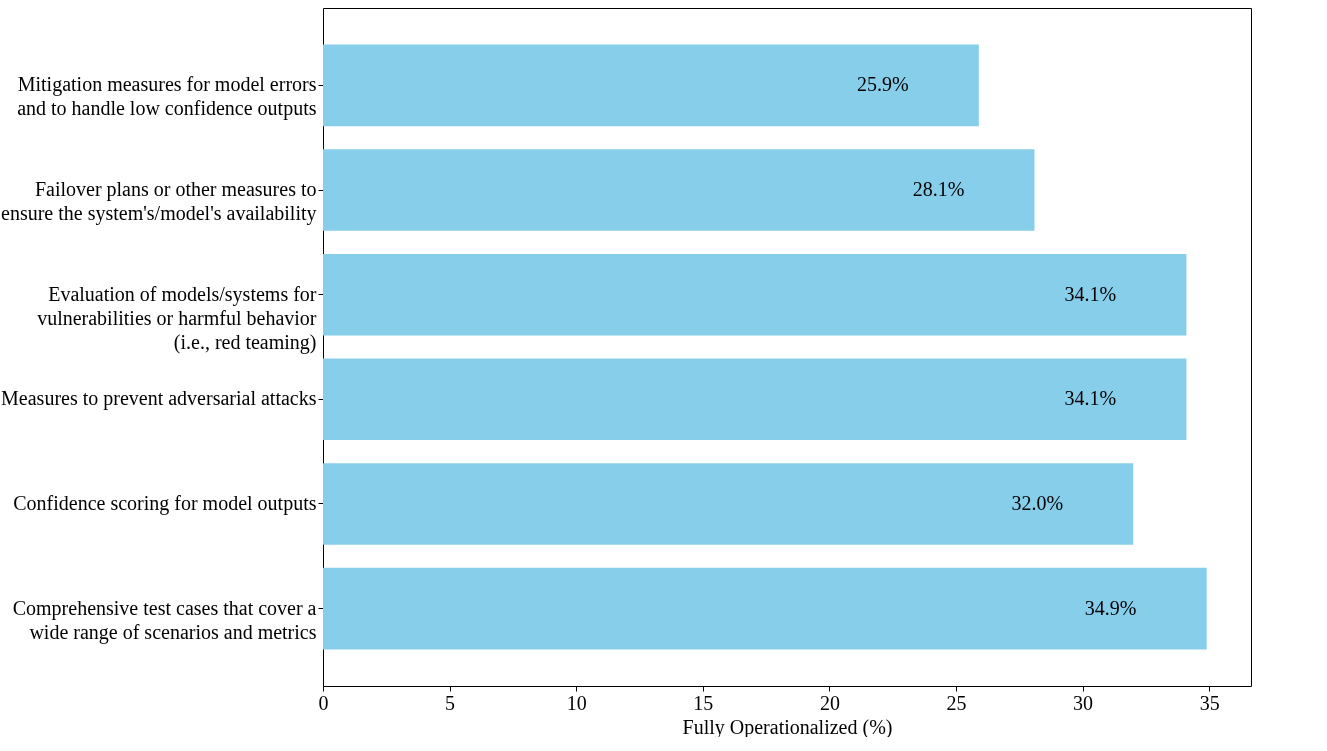 This screenshot has width=1327, height=751. I want to click on x-tick-label: 15, so click(703, 702).